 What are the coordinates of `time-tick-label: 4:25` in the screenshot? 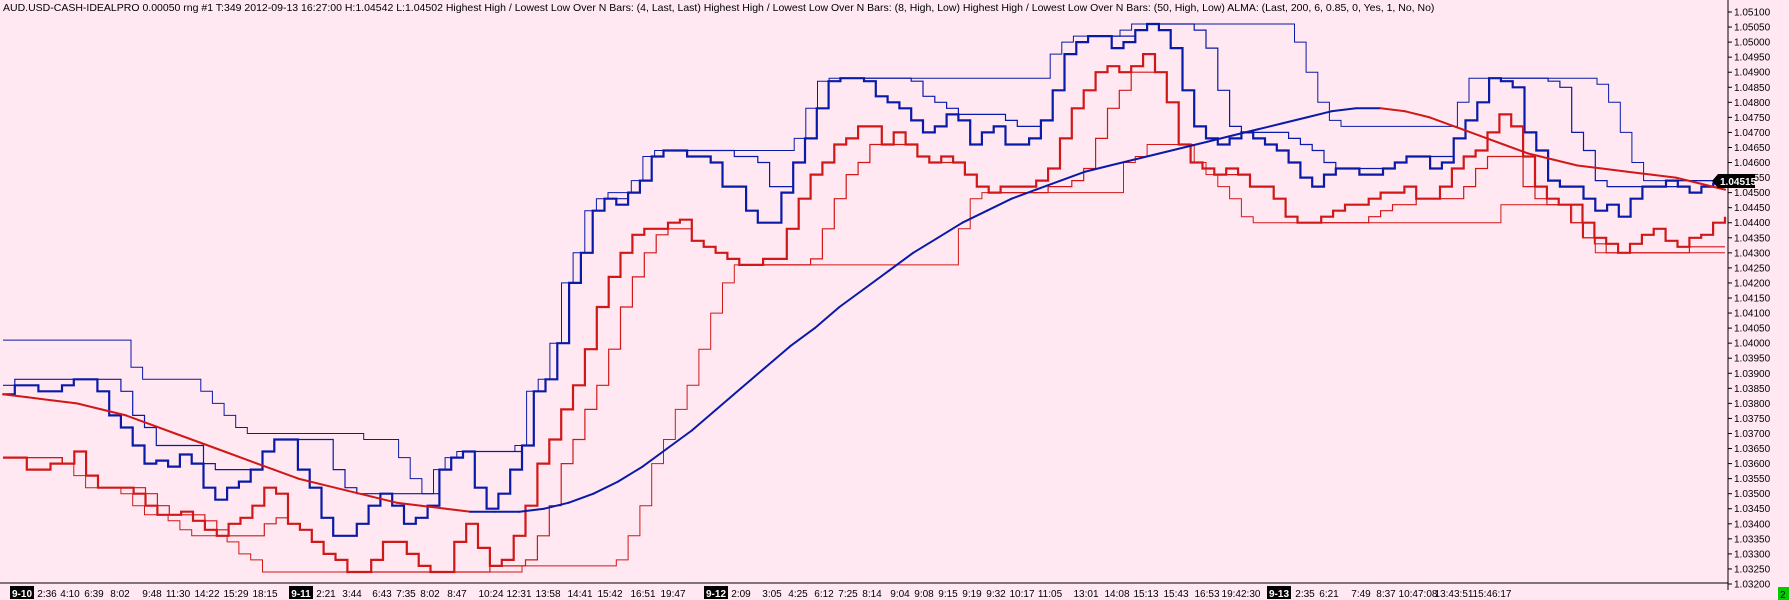 It's located at (798, 594).